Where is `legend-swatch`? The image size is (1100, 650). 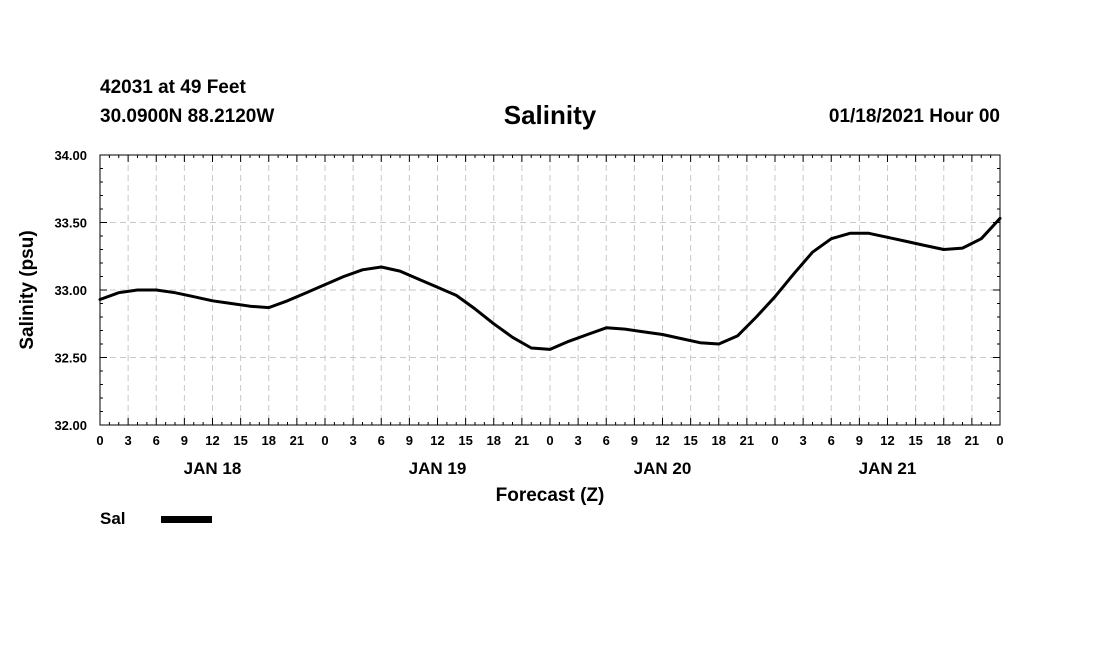 legend-swatch is located at coordinates (186, 519).